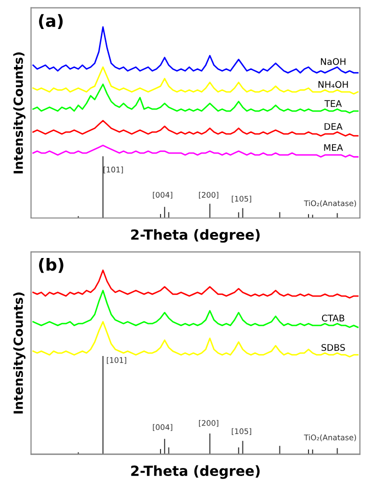 The height and width of the screenshot is (491, 365). I want to click on series-label: TEA, so click(333, 103).